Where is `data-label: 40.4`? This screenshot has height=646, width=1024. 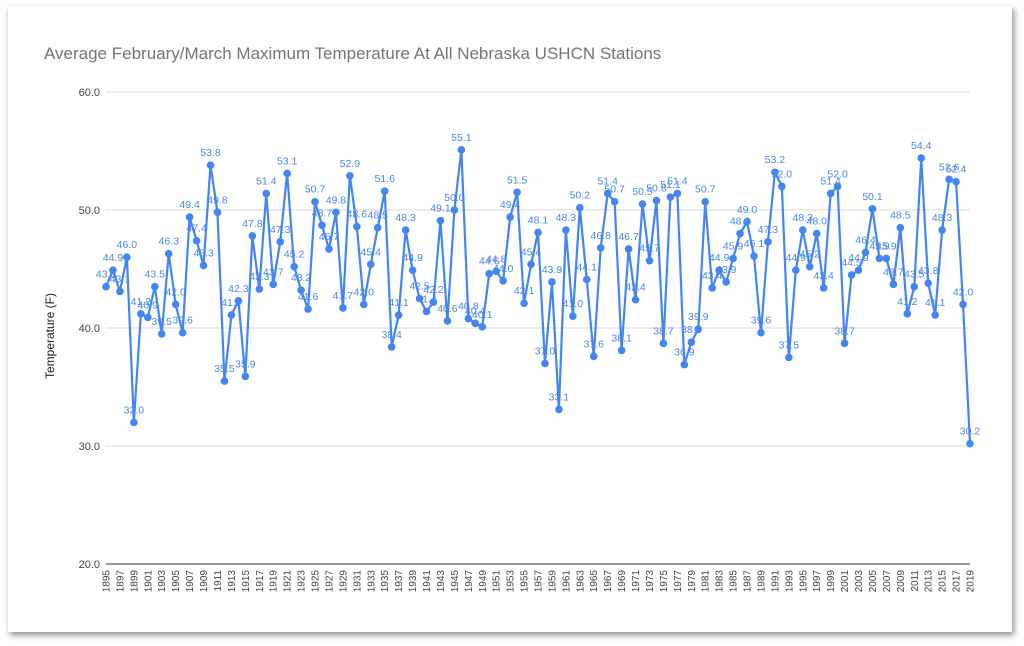 data-label: 40.4 is located at coordinates (475, 311).